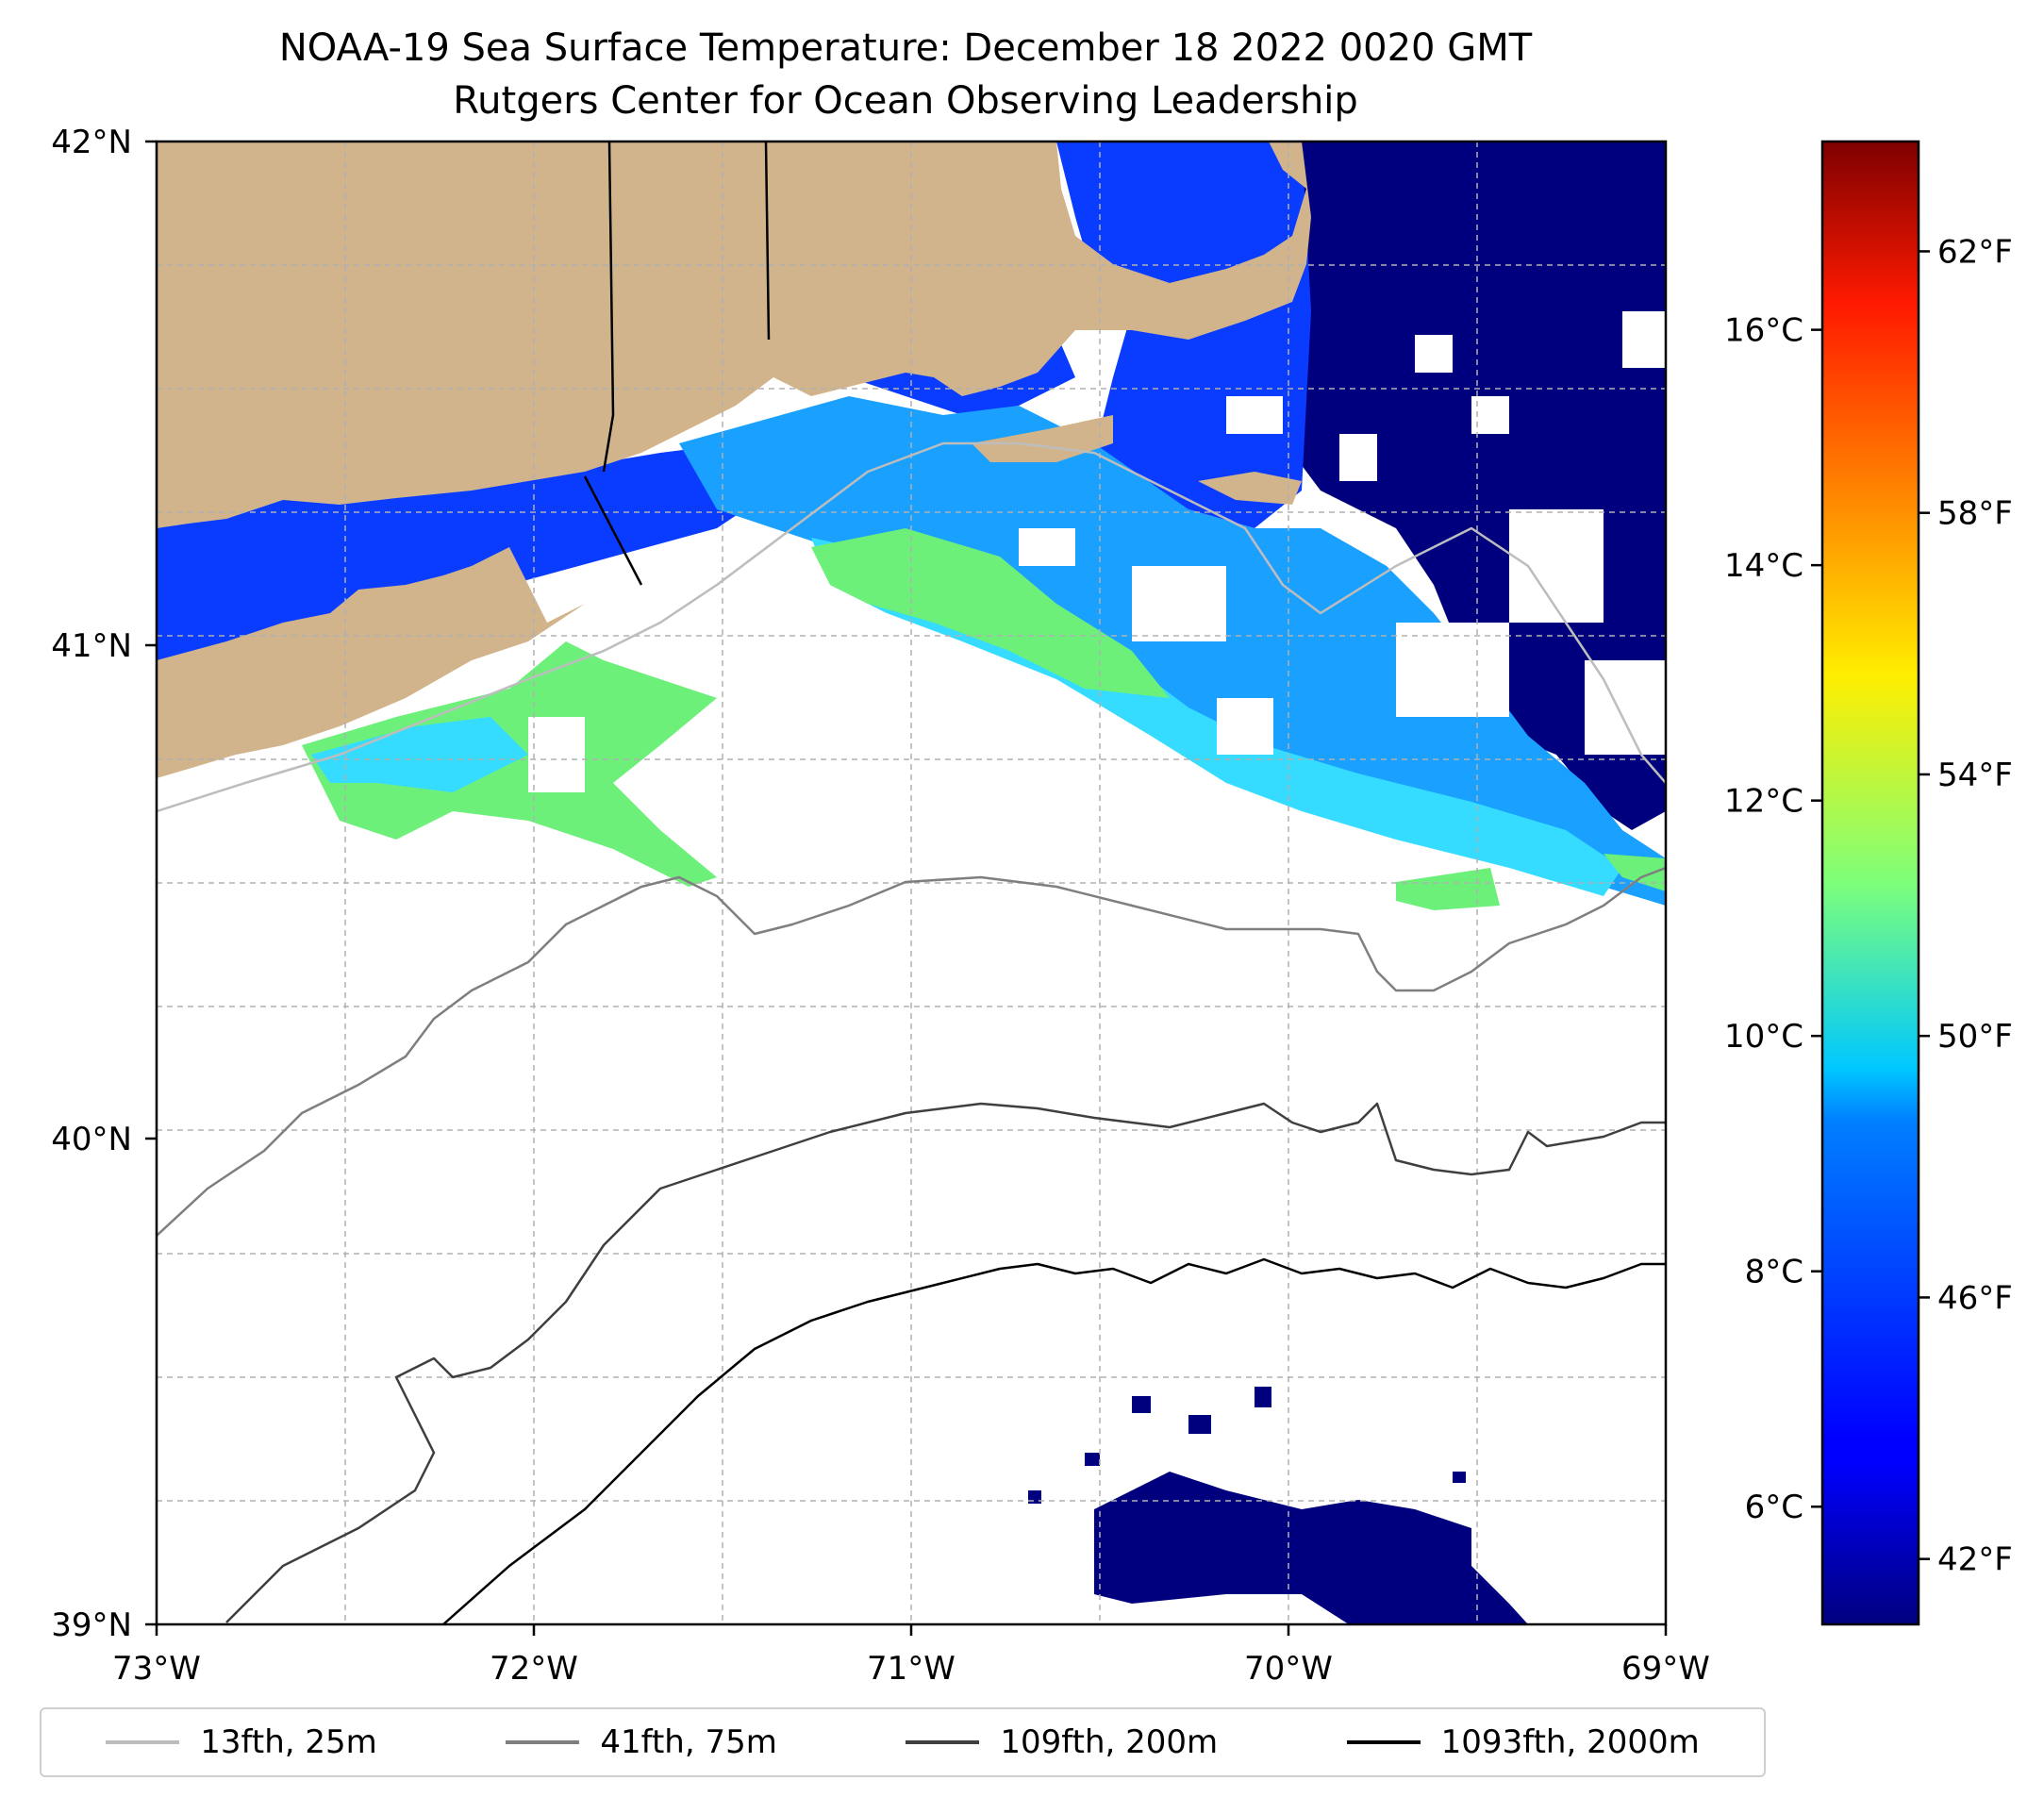 The image size is (2044, 1797). Describe the element at coordinates (677, 363) in the screenshot. I see `borders` at that location.